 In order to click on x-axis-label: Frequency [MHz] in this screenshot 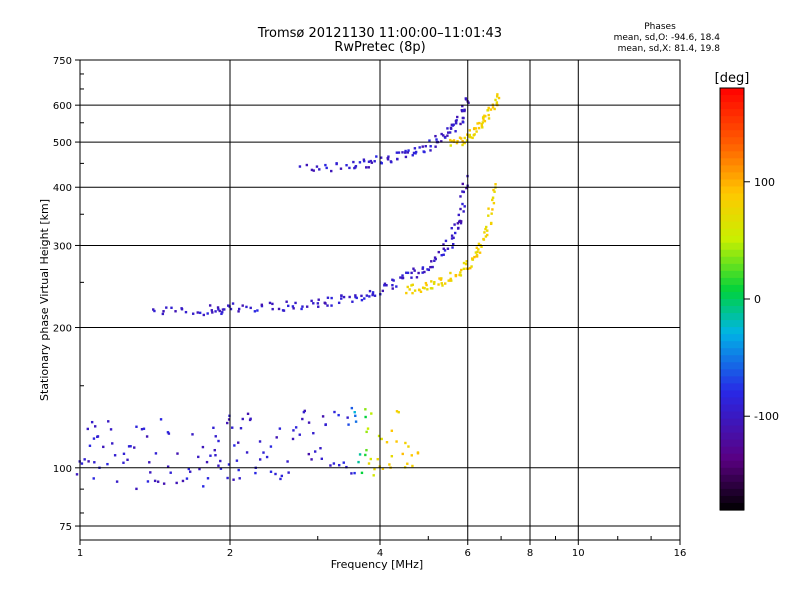, I will do `click(377, 564)`.